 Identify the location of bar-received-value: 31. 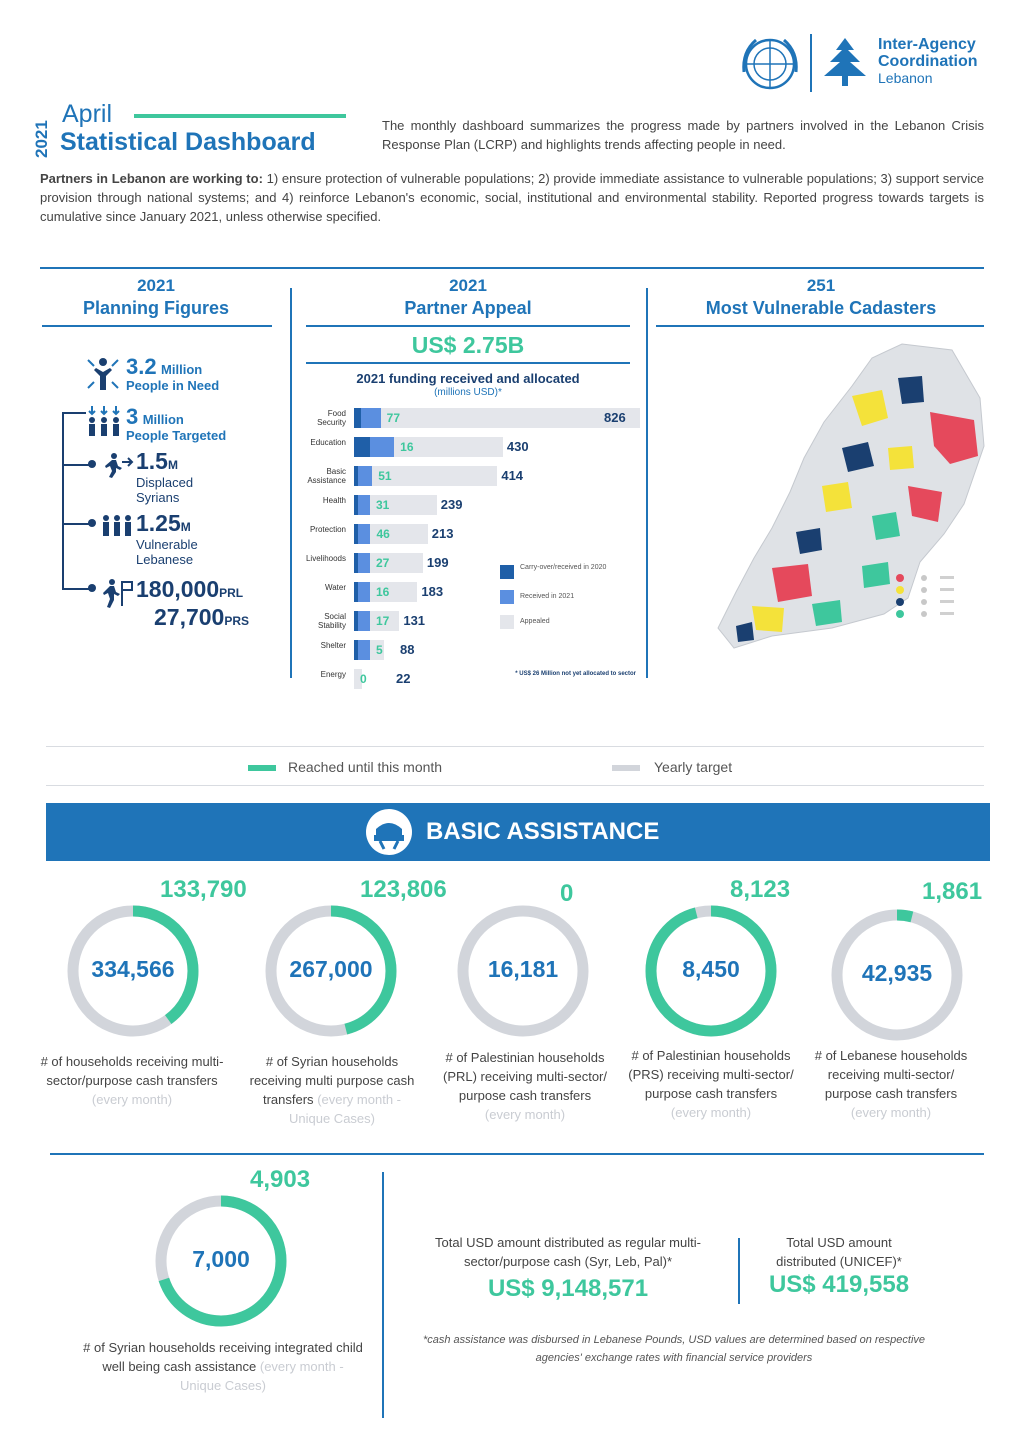
(383, 505).